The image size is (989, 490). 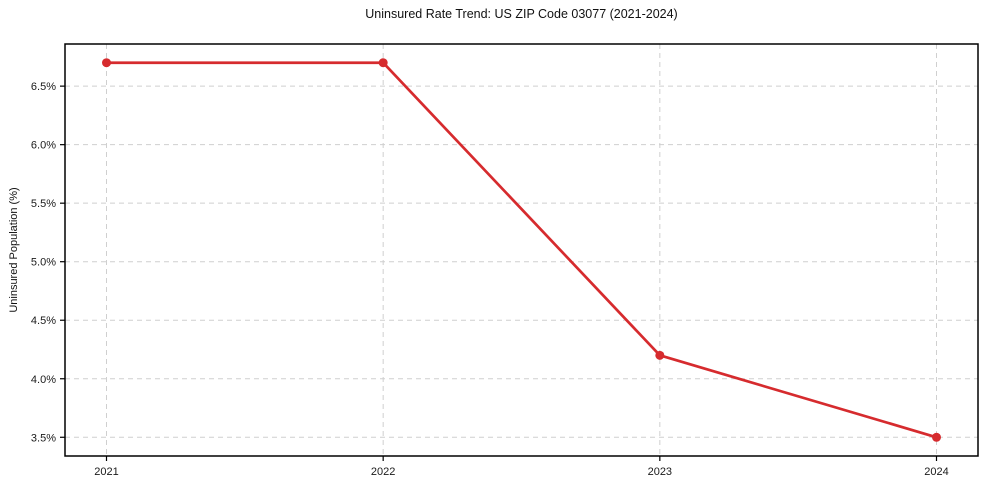 What do you see at coordinates (106, 472) in the screenshot?
I see `x-tick-label: 2021` at bounding box center [106, 472].